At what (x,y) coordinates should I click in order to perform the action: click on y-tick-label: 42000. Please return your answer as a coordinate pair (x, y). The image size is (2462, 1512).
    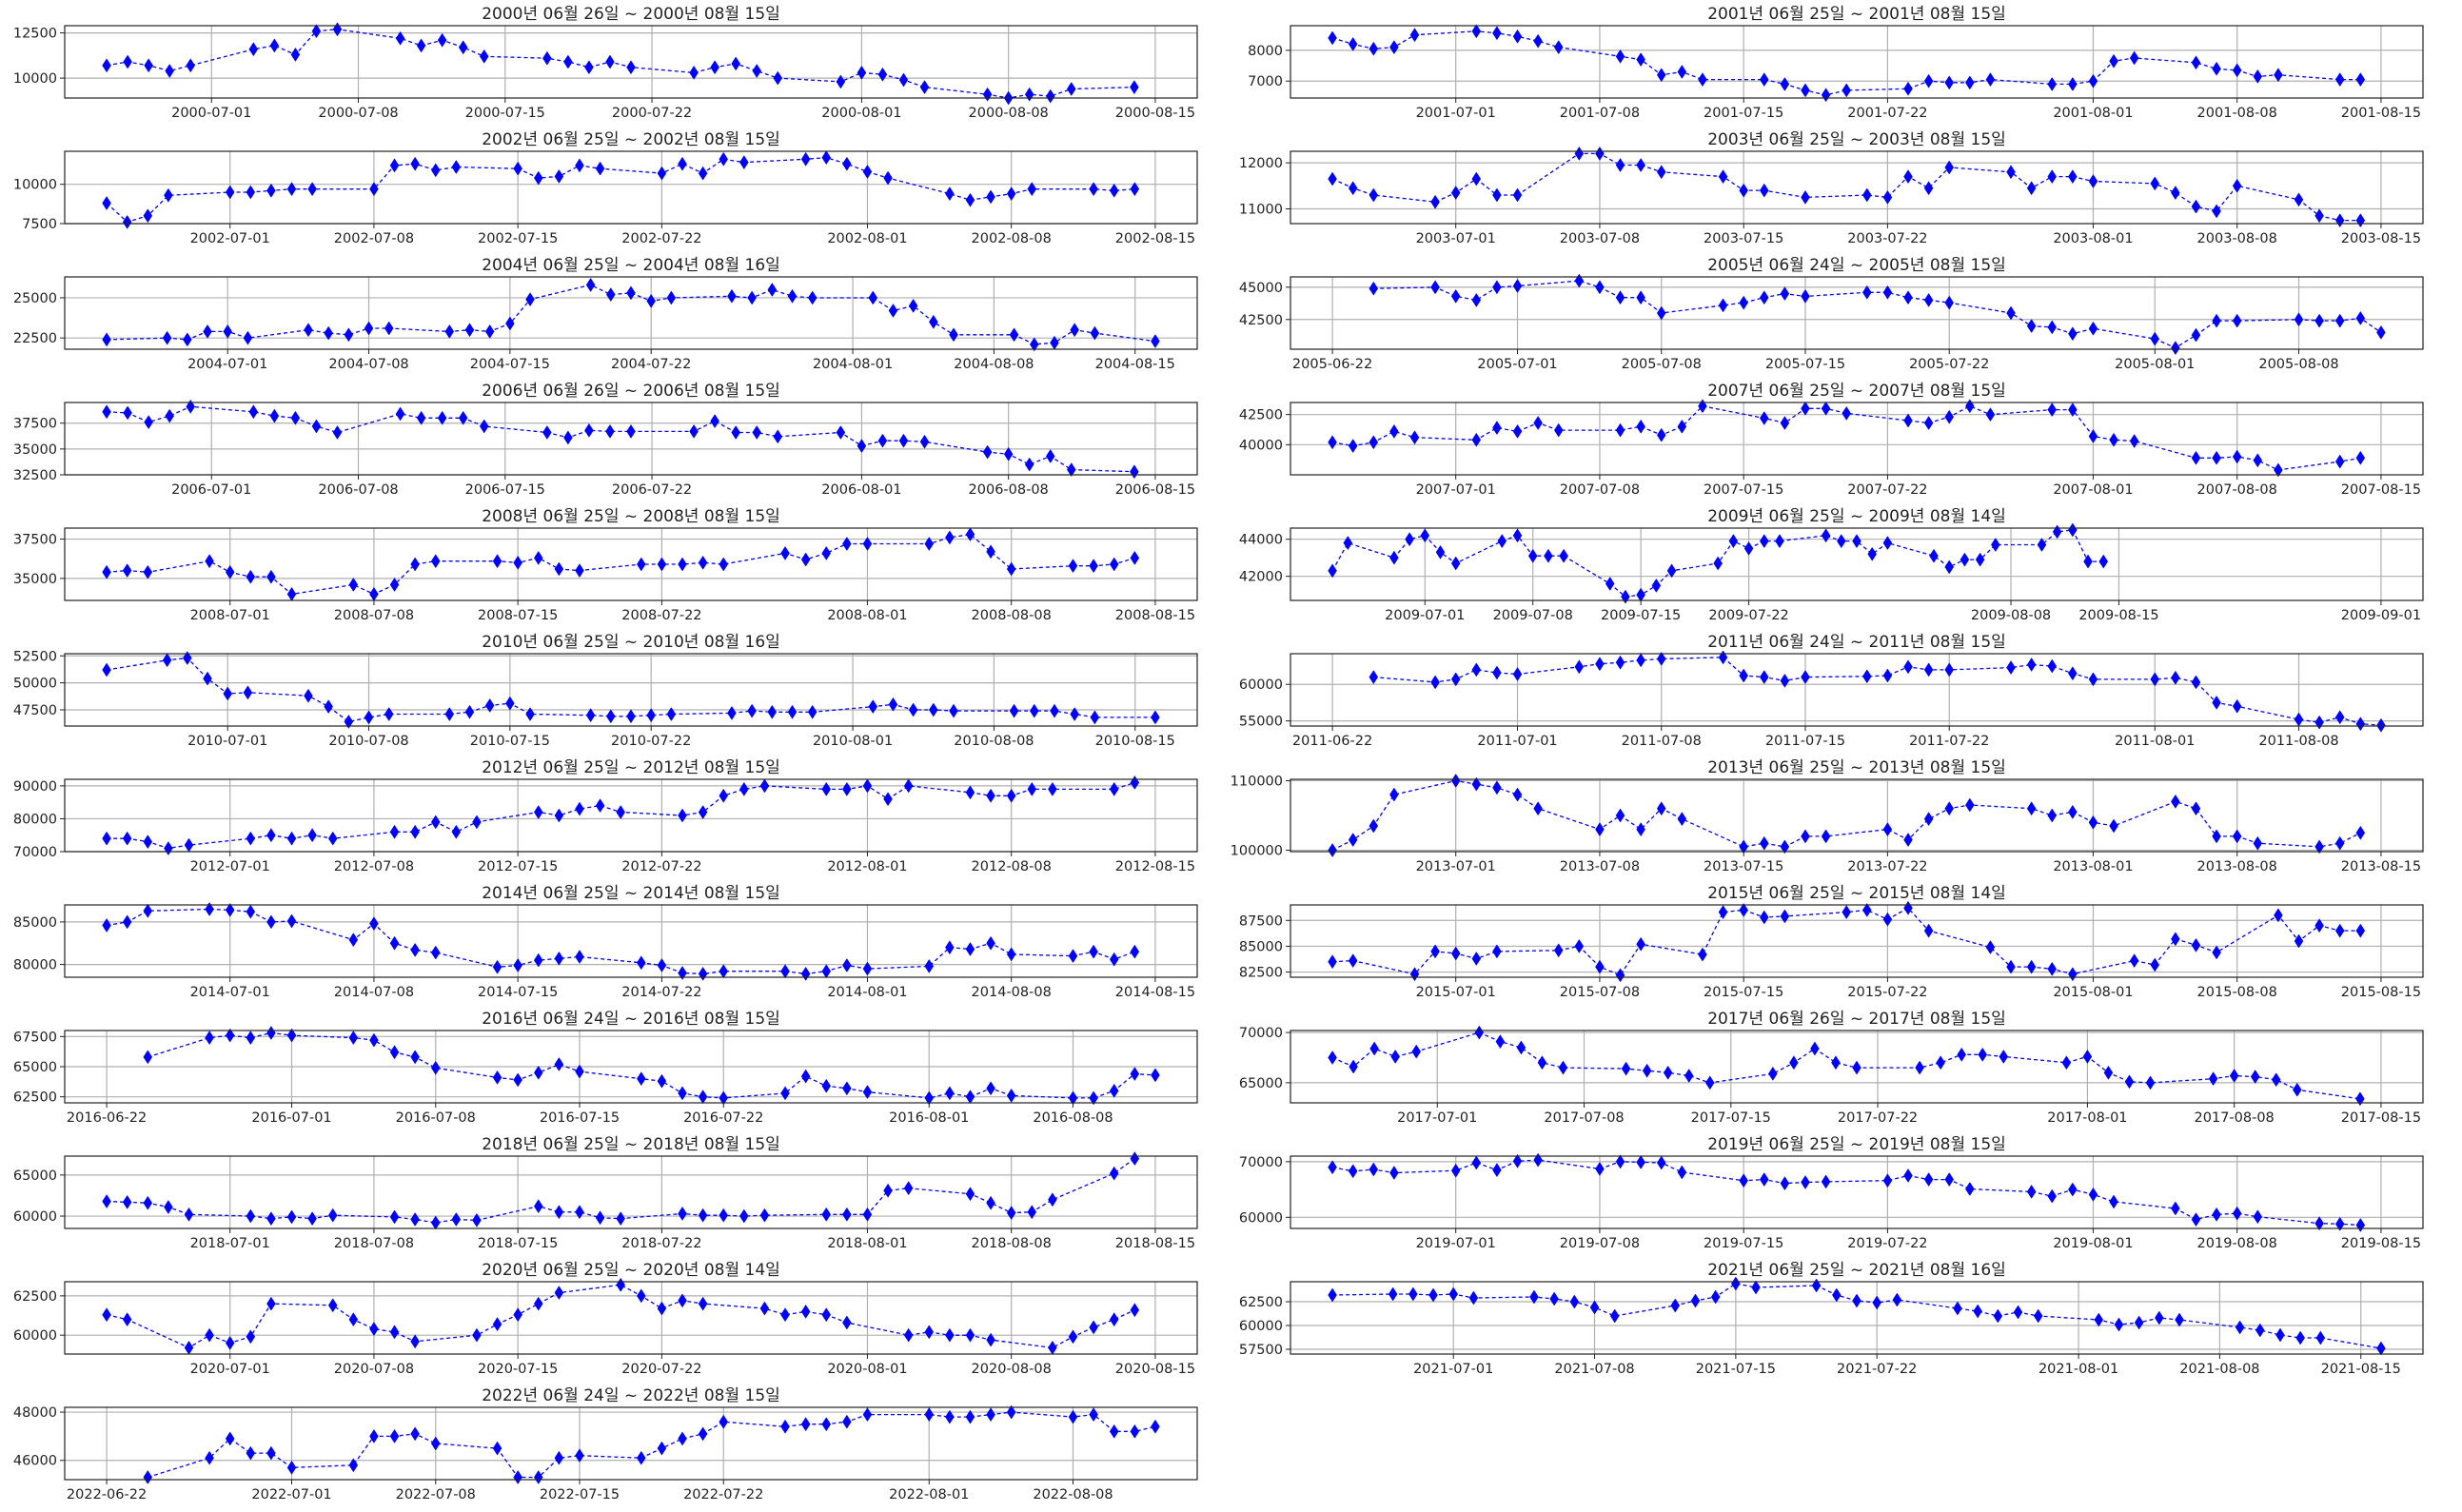
    Looking at the image, I should click on (1261, 577).